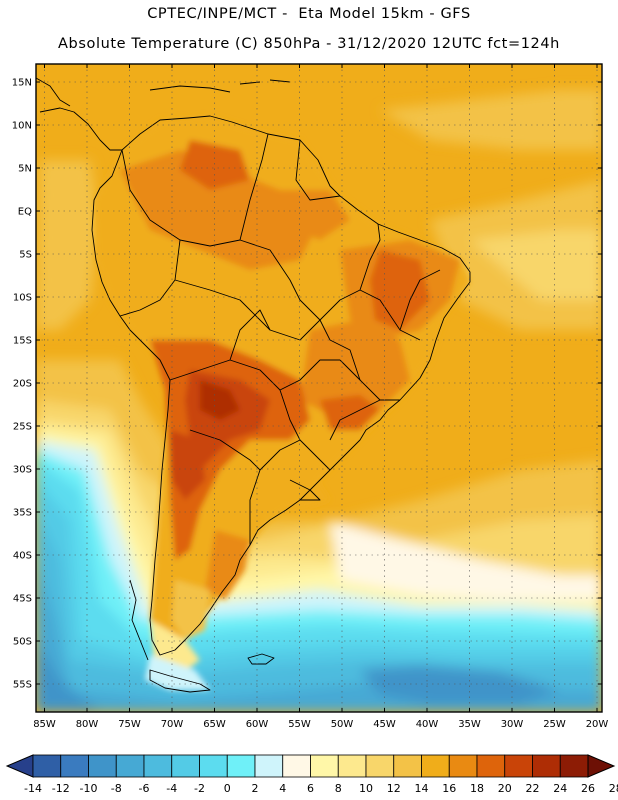 The height and width of the screenshot is (800, 618). What do you see at coordinates (144, 788) in the screenshot?
I see `colorbar-label: -6` at bounding box center [144, 788].